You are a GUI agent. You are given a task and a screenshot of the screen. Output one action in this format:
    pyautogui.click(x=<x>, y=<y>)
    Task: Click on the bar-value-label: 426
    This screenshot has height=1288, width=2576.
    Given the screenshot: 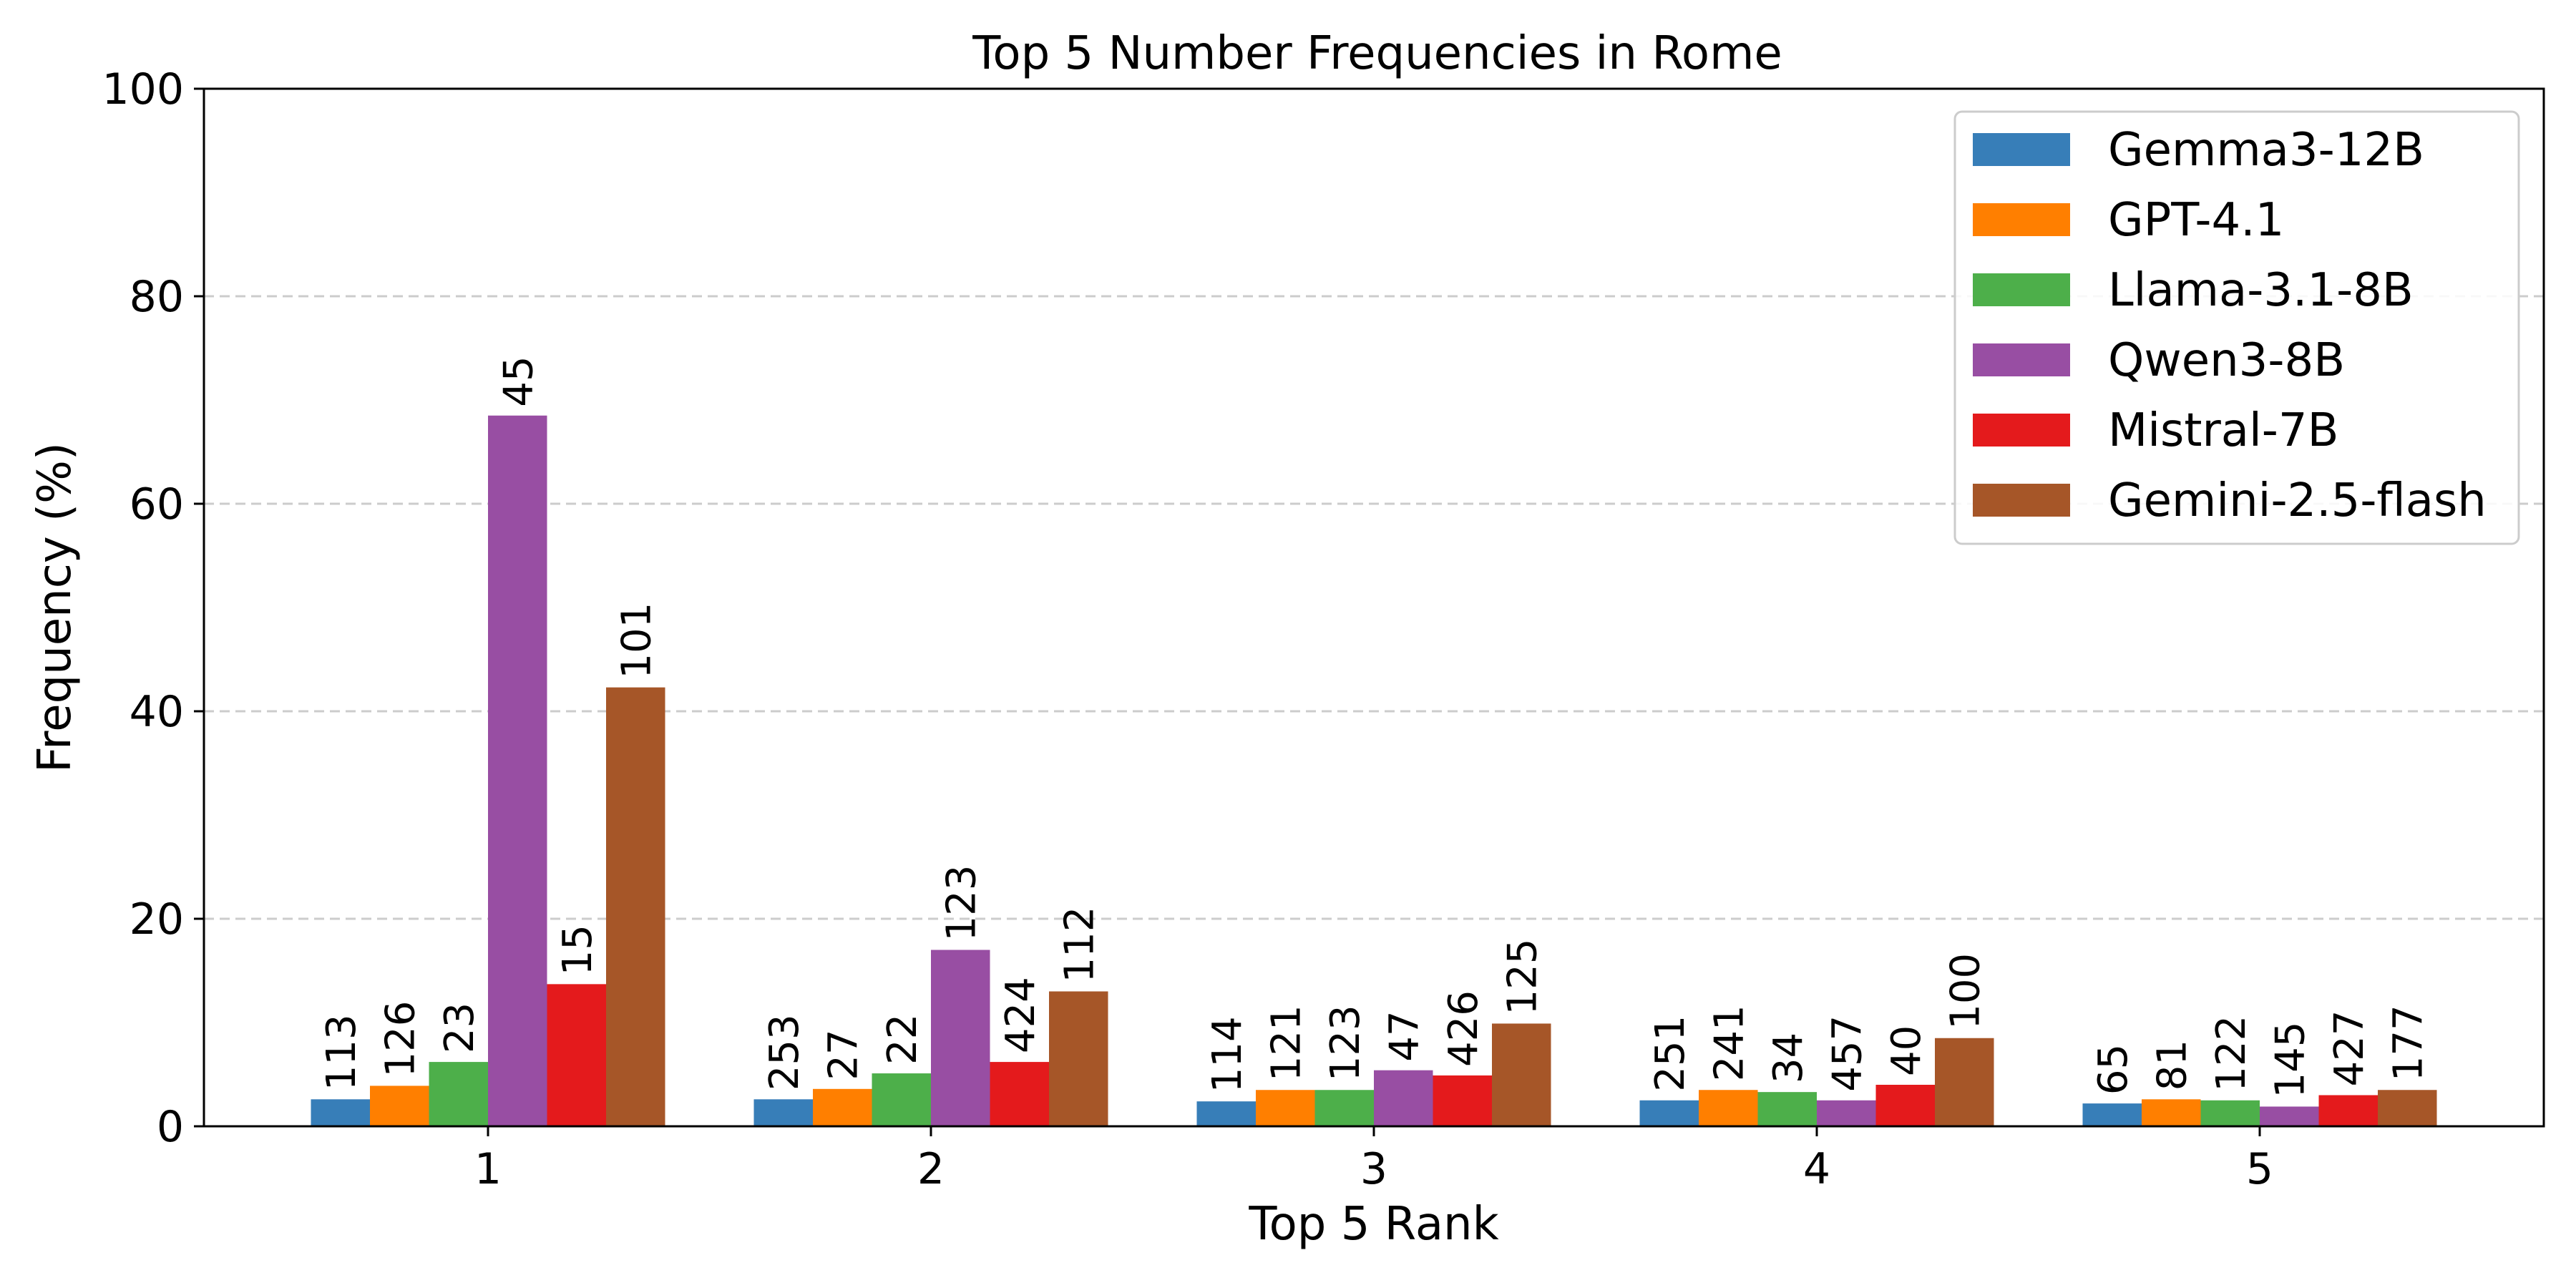 What is the action you would take?
    pyautogui.click(x=1463, y=1028)
    